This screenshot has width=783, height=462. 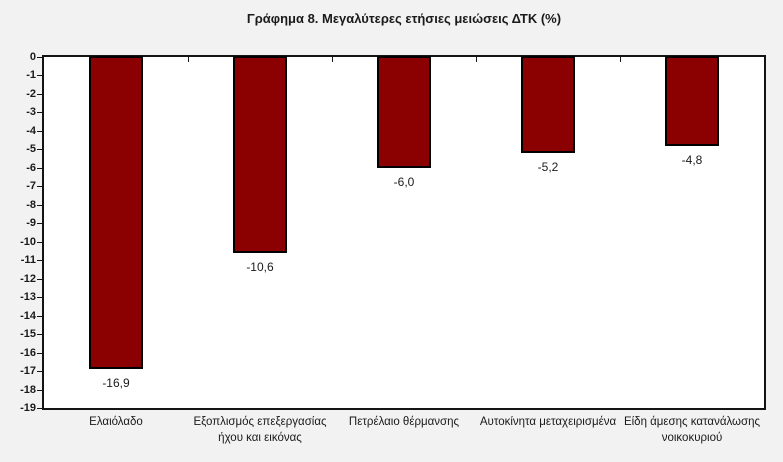 I want to click on y-axis-tick-label: -7, so click(x=31, y=186).